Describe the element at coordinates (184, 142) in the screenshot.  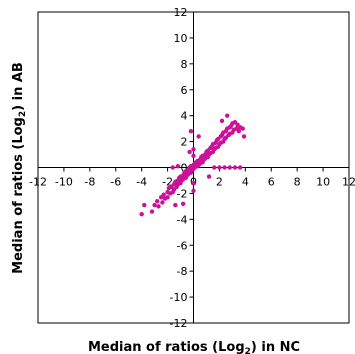
I see `y-tick-label: 2` at that location.